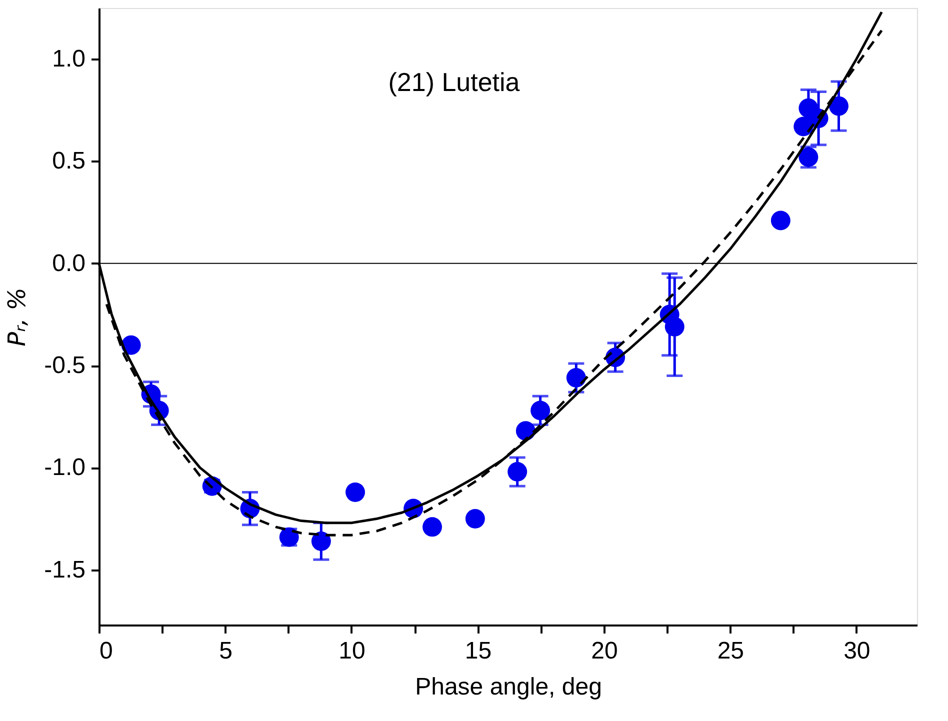 This screenshot has width=948, height=721. Describe the element at coordinates (454, 82) in the screenshot. I see `annotation: (21) Lutetia` at that location.